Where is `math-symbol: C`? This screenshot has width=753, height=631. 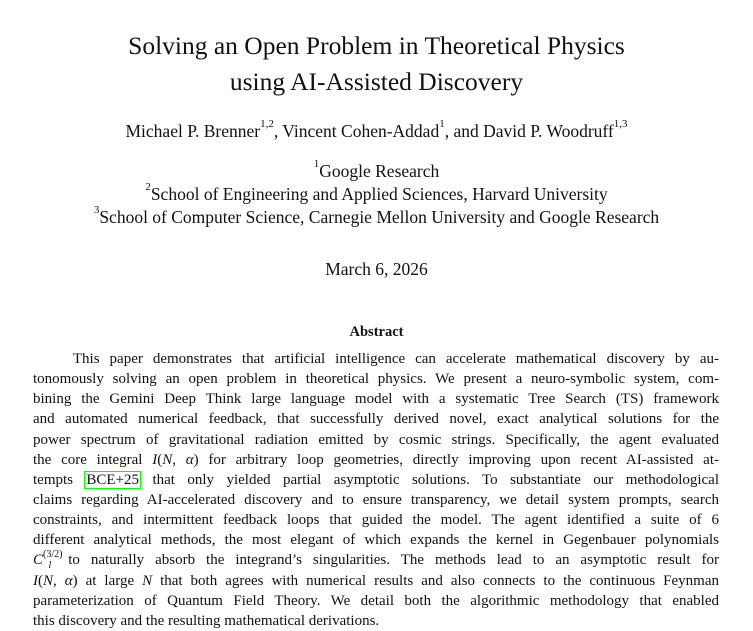 math-symbol: C is located at coordinates (38, 560).